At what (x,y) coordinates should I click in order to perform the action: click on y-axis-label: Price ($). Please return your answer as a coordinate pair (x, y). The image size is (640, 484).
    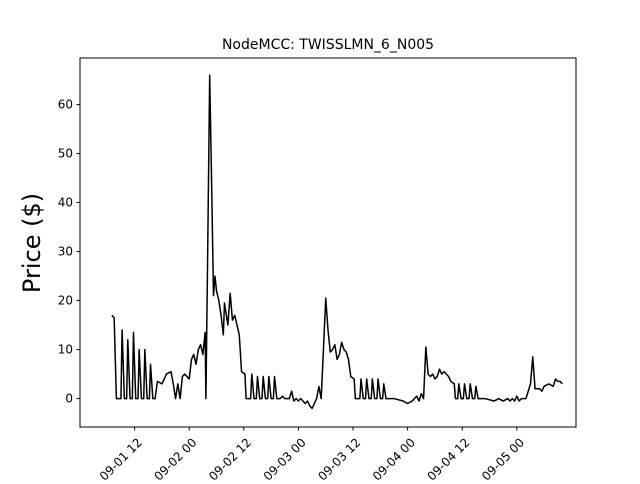
    Looking at the image, I should click on (32, 243).